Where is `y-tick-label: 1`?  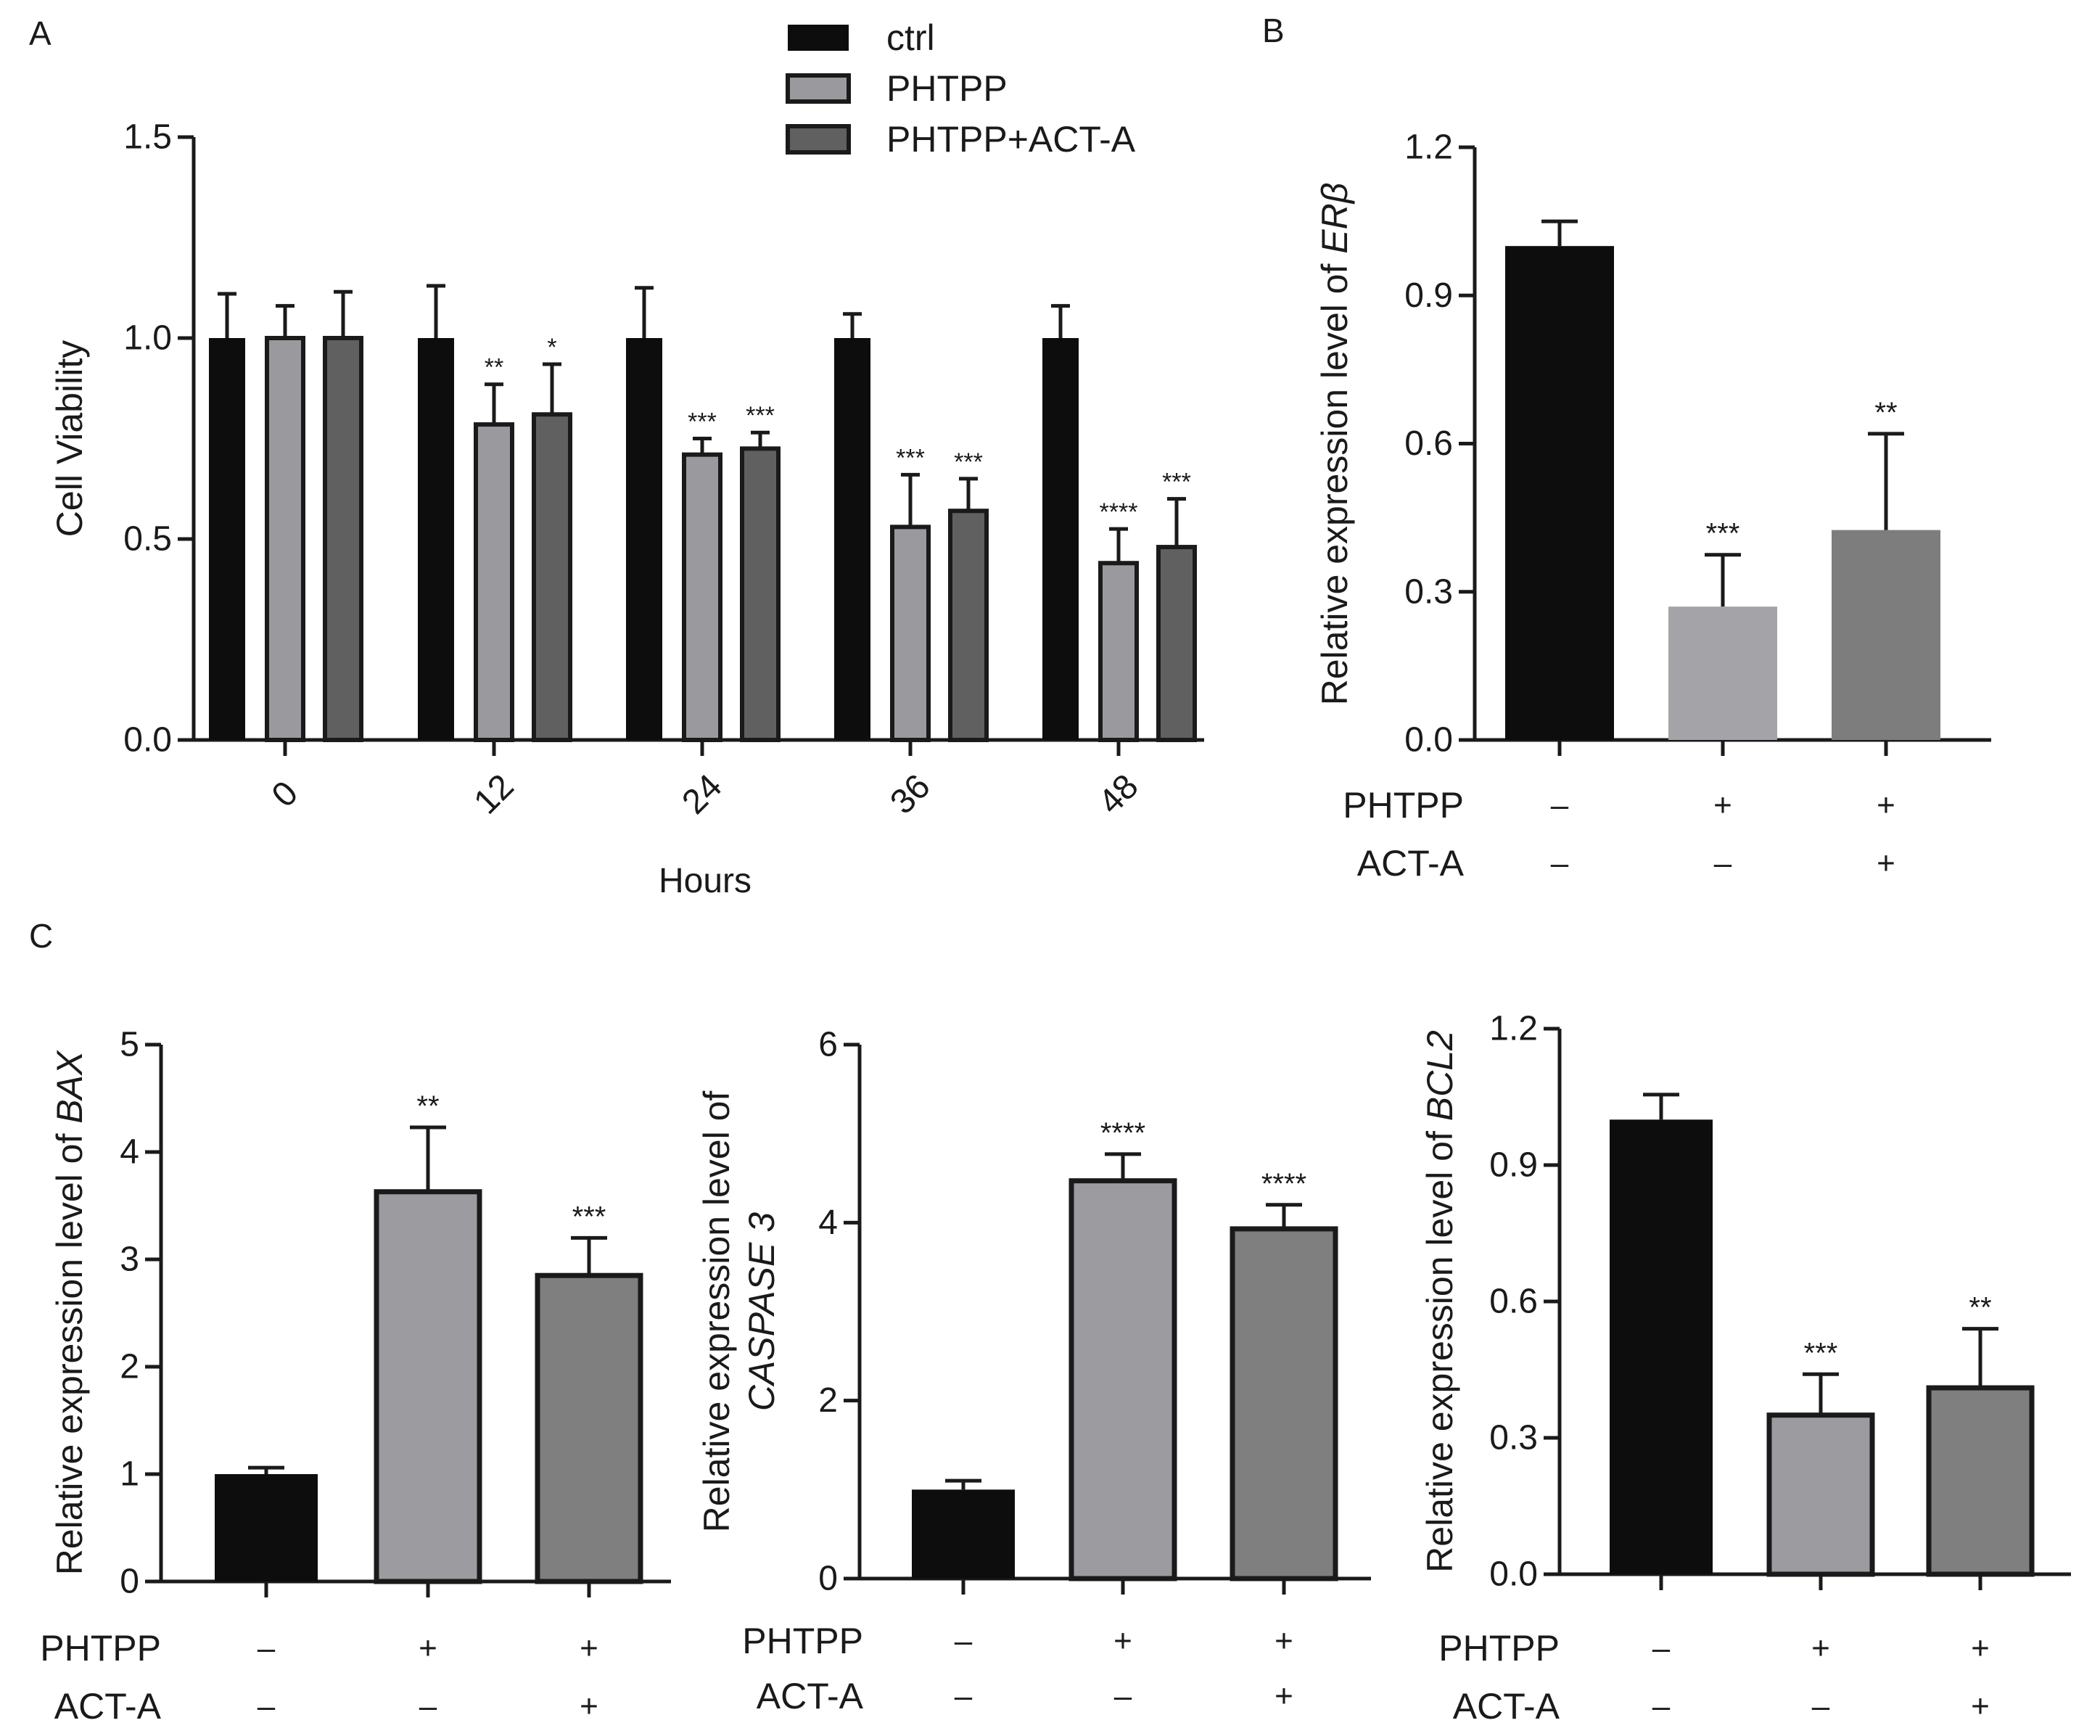
y-tick-label: 1 is located at coordinates (129, 1474).